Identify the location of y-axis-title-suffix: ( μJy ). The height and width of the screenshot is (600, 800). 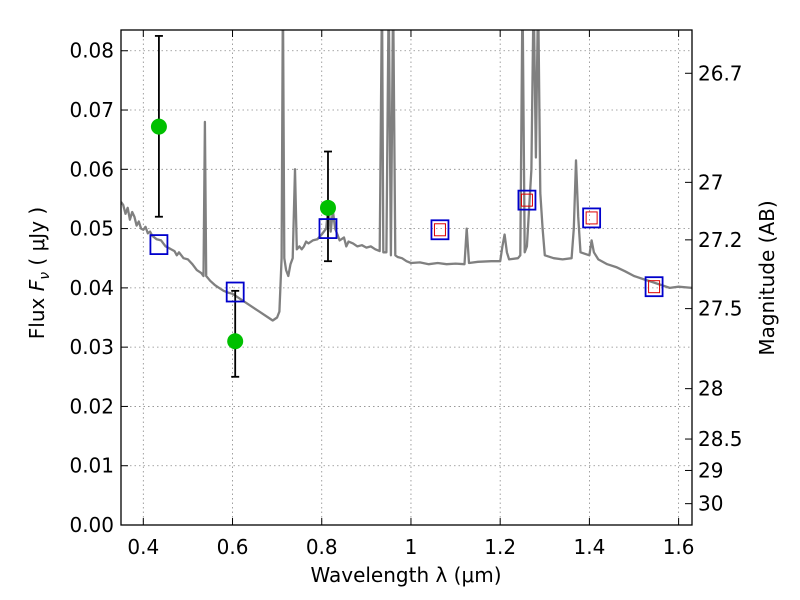
(37, 239).